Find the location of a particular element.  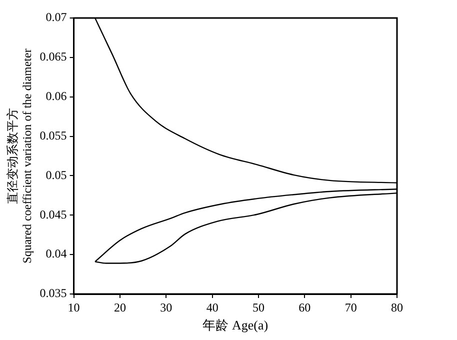

x-tick-label: 40 is located at coordinates (212, 307).